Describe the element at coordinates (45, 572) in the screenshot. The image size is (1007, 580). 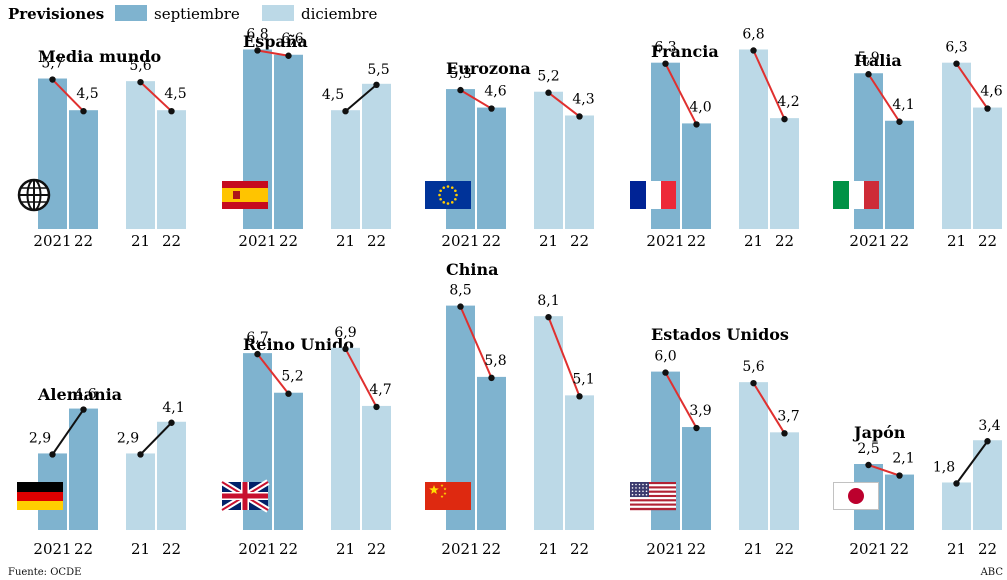
I see `source-note: Fuente: OCDE` at that location.